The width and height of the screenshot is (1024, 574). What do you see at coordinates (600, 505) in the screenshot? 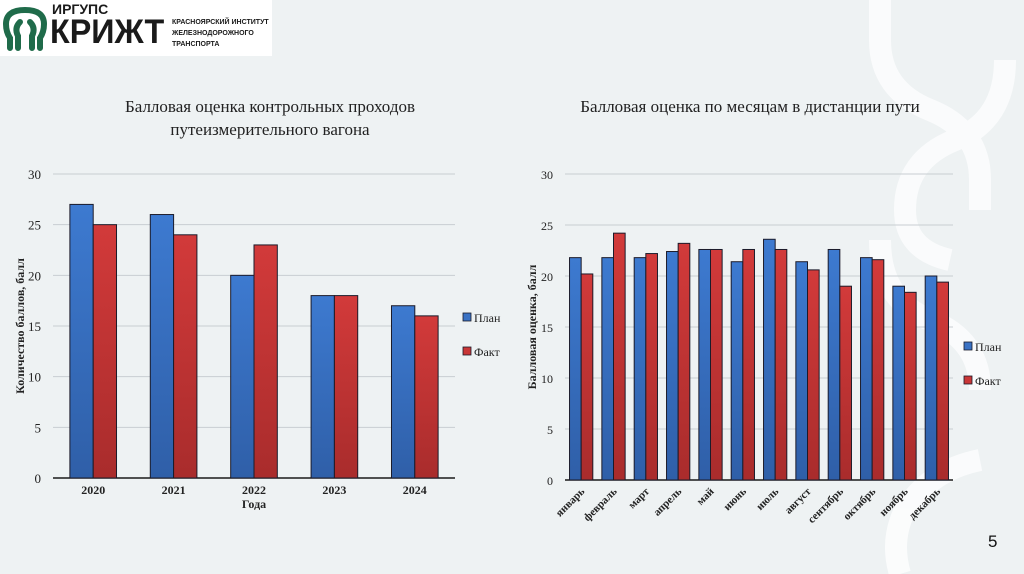
I see `x-tick-label: февраль` at bounding box center [600, 505].